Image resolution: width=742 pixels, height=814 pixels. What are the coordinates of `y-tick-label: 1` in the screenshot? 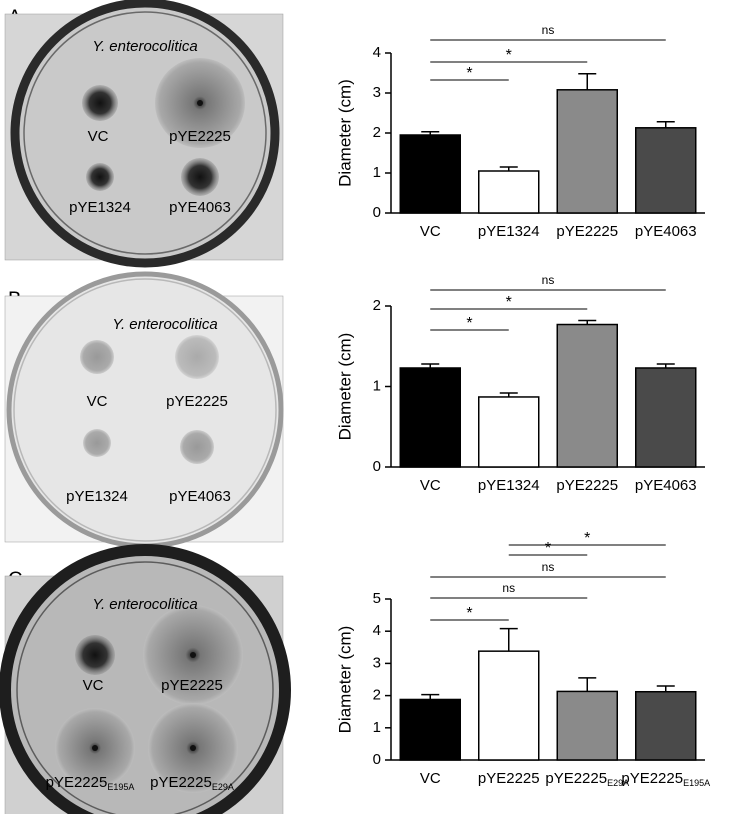 It's located at (377, 727).